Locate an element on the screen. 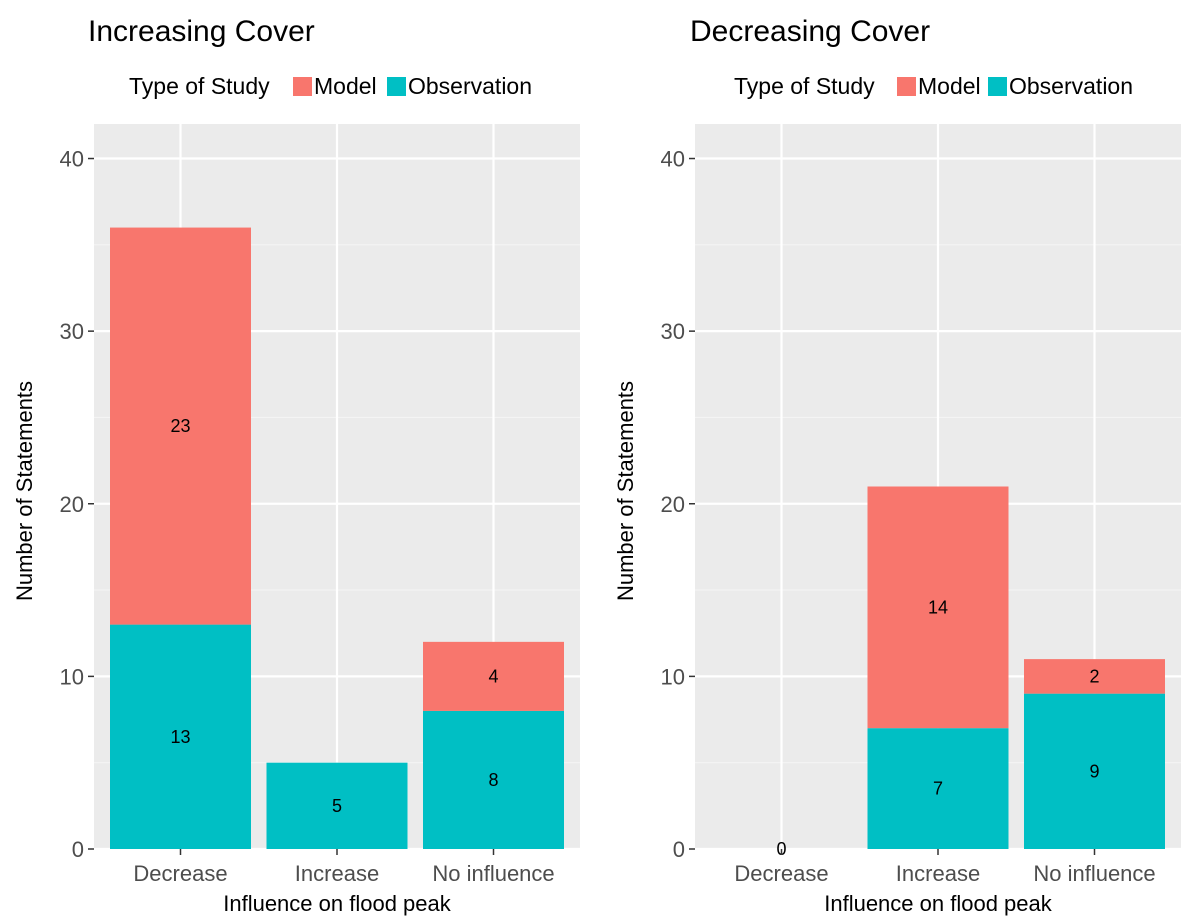 The height and width of the screenshot is (920, 1181). bar-label-observation: 5 is located at coordinates (337, 806).